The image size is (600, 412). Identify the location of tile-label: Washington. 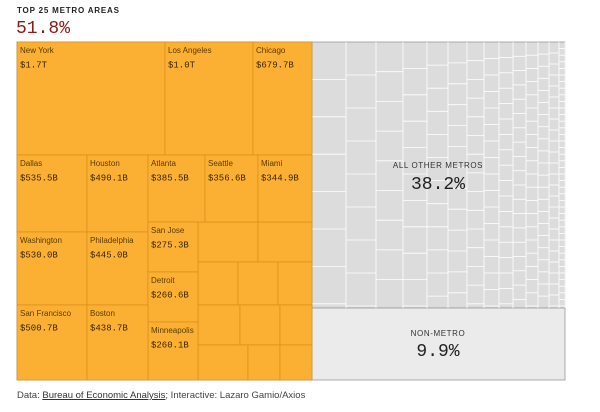
(41, 240).